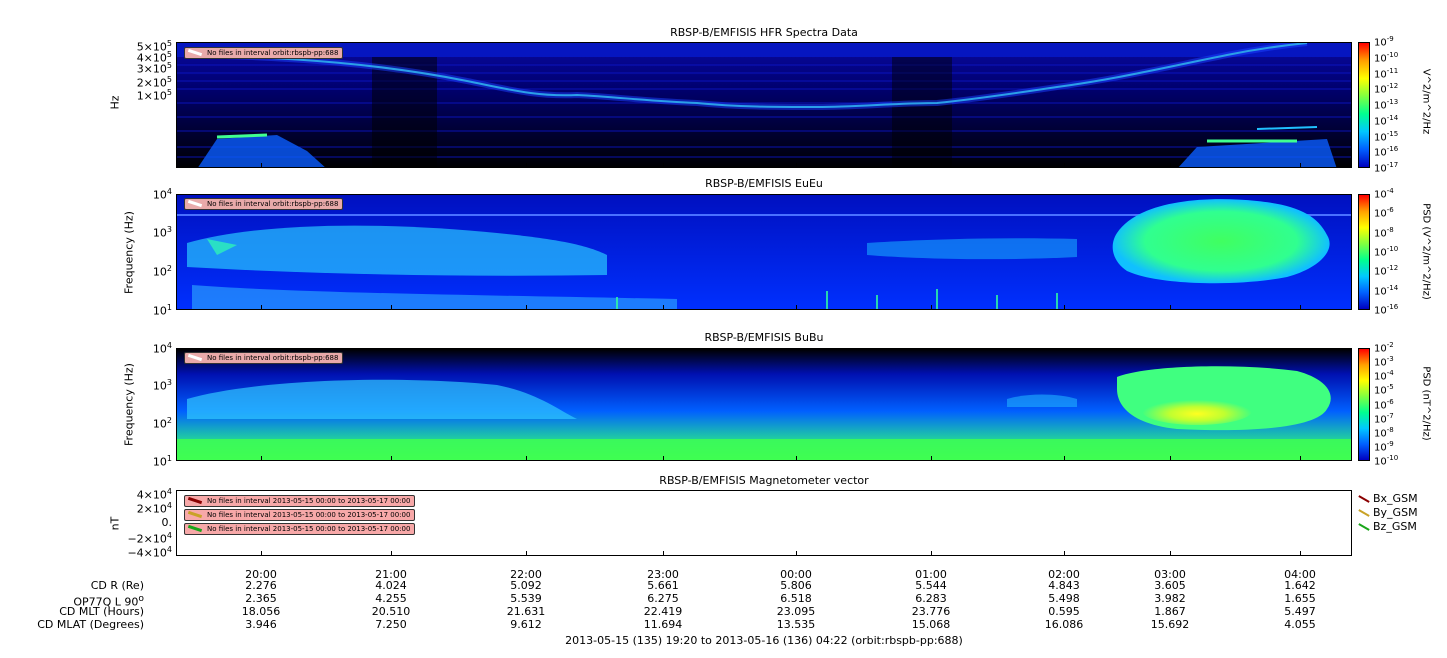  What do you see at coordinates (1170, 585) in the screenshot?
I see `ephemeris-value: 3.605` at bounding box center [1170, 585].